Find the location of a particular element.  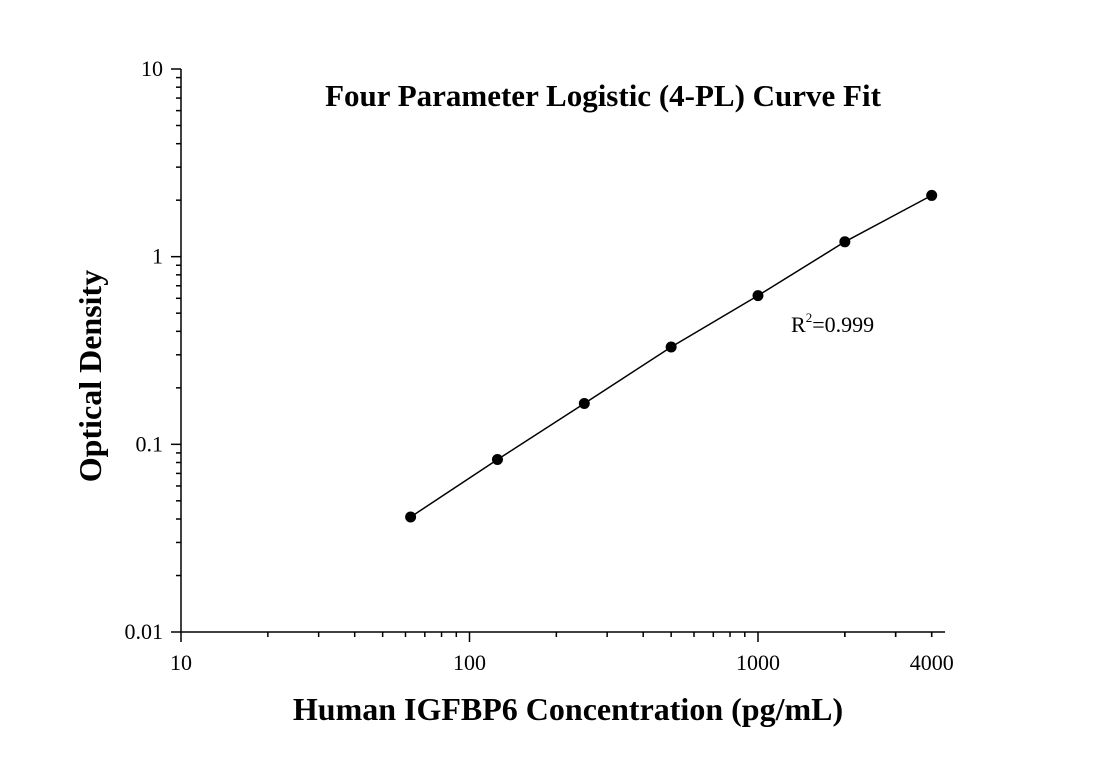

y-tick-label: 0.1 is located at coordinates (150, 443).